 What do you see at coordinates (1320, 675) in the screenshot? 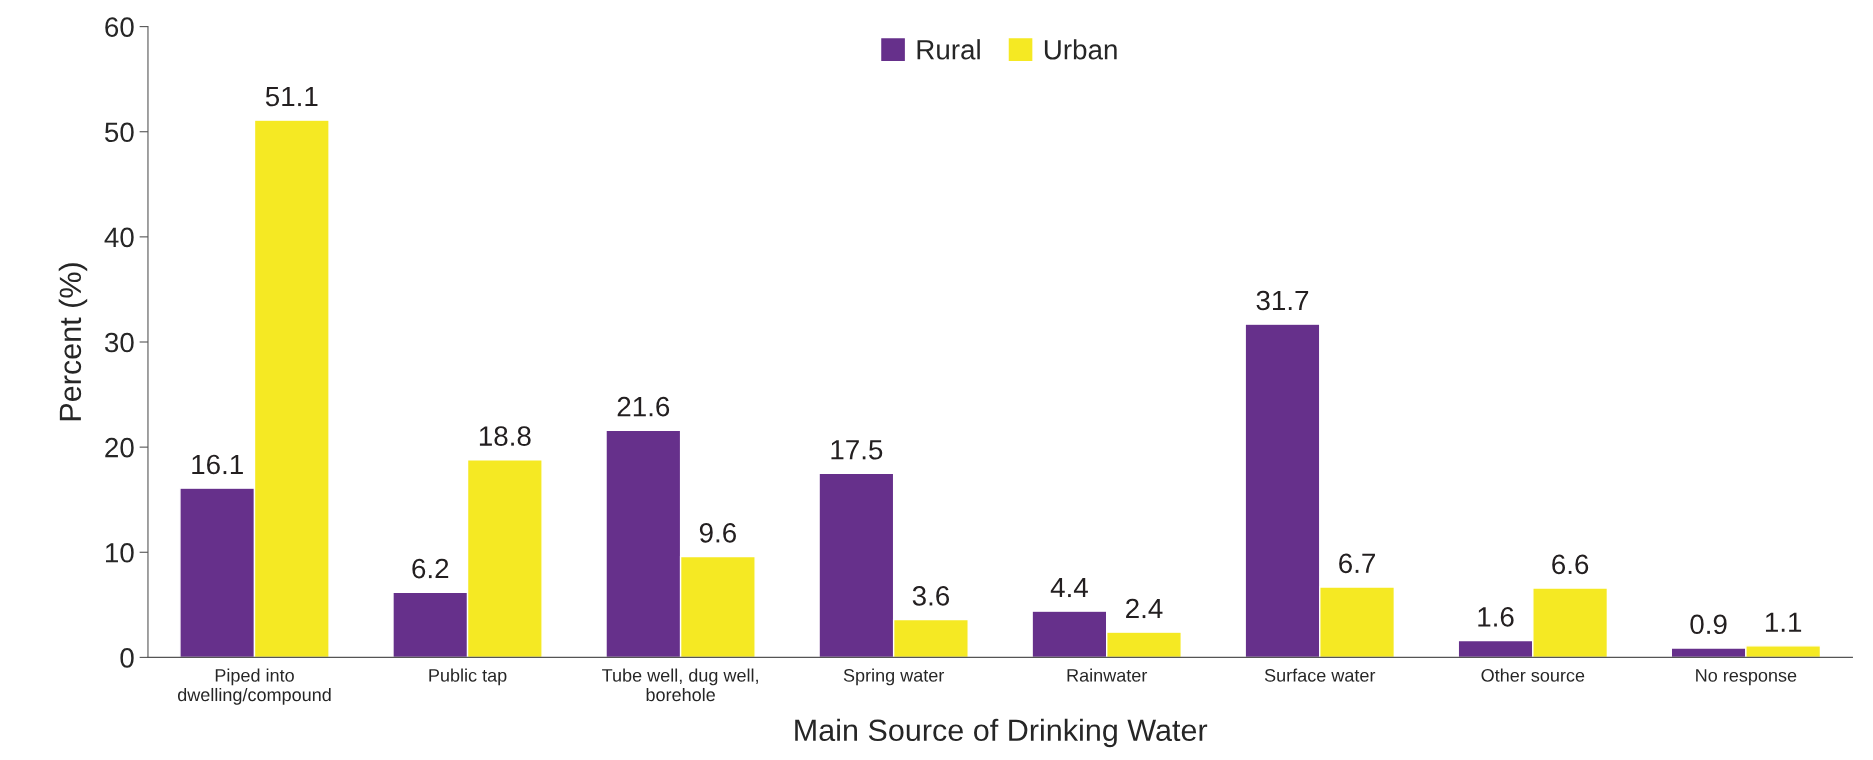
I see `x-tick-label: Surface water` at bounding box center [1320, 675].